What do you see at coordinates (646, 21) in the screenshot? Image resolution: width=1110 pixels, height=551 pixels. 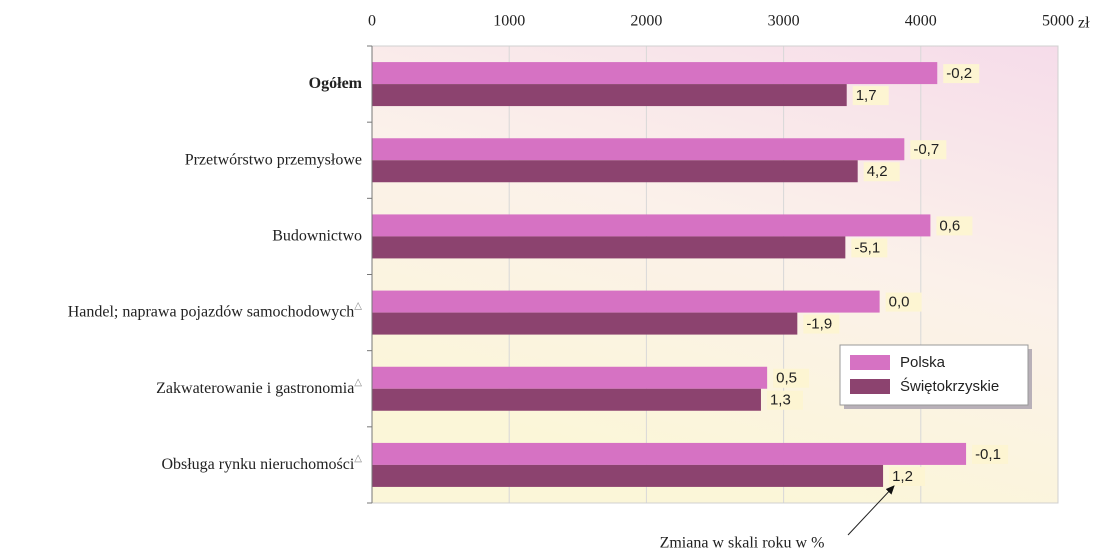 I see `x-tick-label: 2000` at bounding box center [646, 21].